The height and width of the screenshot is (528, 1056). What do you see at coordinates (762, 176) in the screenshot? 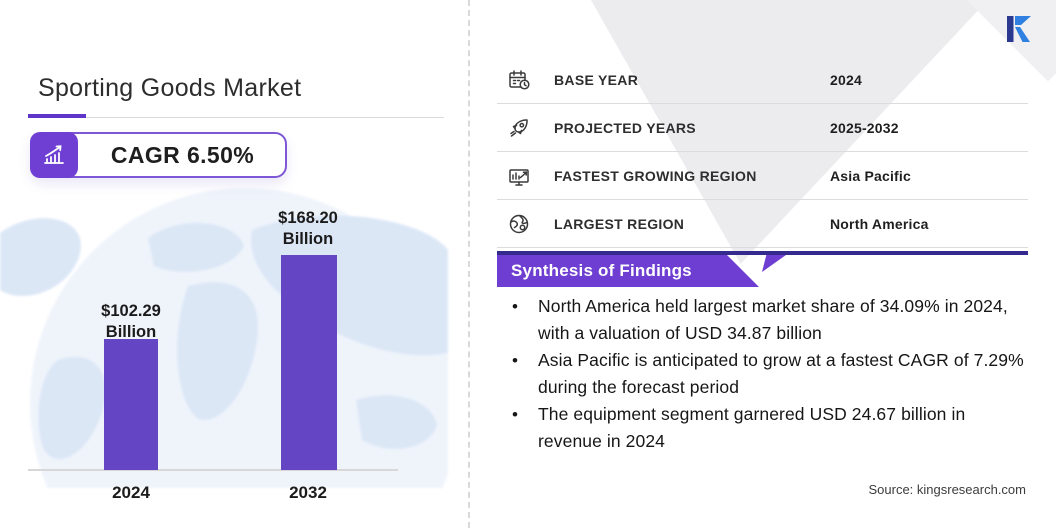
I see `fact-row-fastest-growing-region: FASTEST GROWING REGION Asia Pacific` at bounding box center [762, 176].